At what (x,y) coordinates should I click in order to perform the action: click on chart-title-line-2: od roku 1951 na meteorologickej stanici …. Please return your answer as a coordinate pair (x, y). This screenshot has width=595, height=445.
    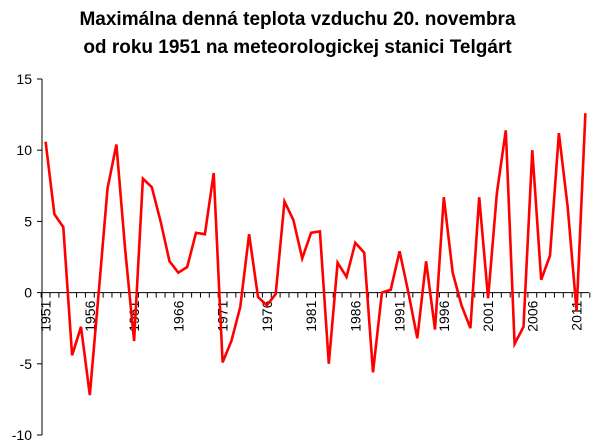
    Looking at the image, I should click on (297, 47).